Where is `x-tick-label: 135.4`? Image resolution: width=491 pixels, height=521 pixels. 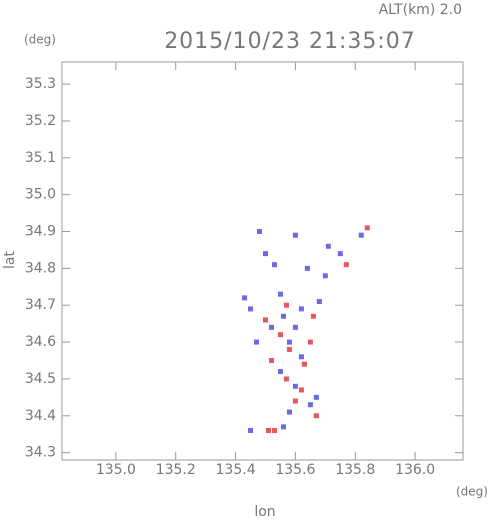
x-tick-label: 135.4 is located at coordinates (236, 470).